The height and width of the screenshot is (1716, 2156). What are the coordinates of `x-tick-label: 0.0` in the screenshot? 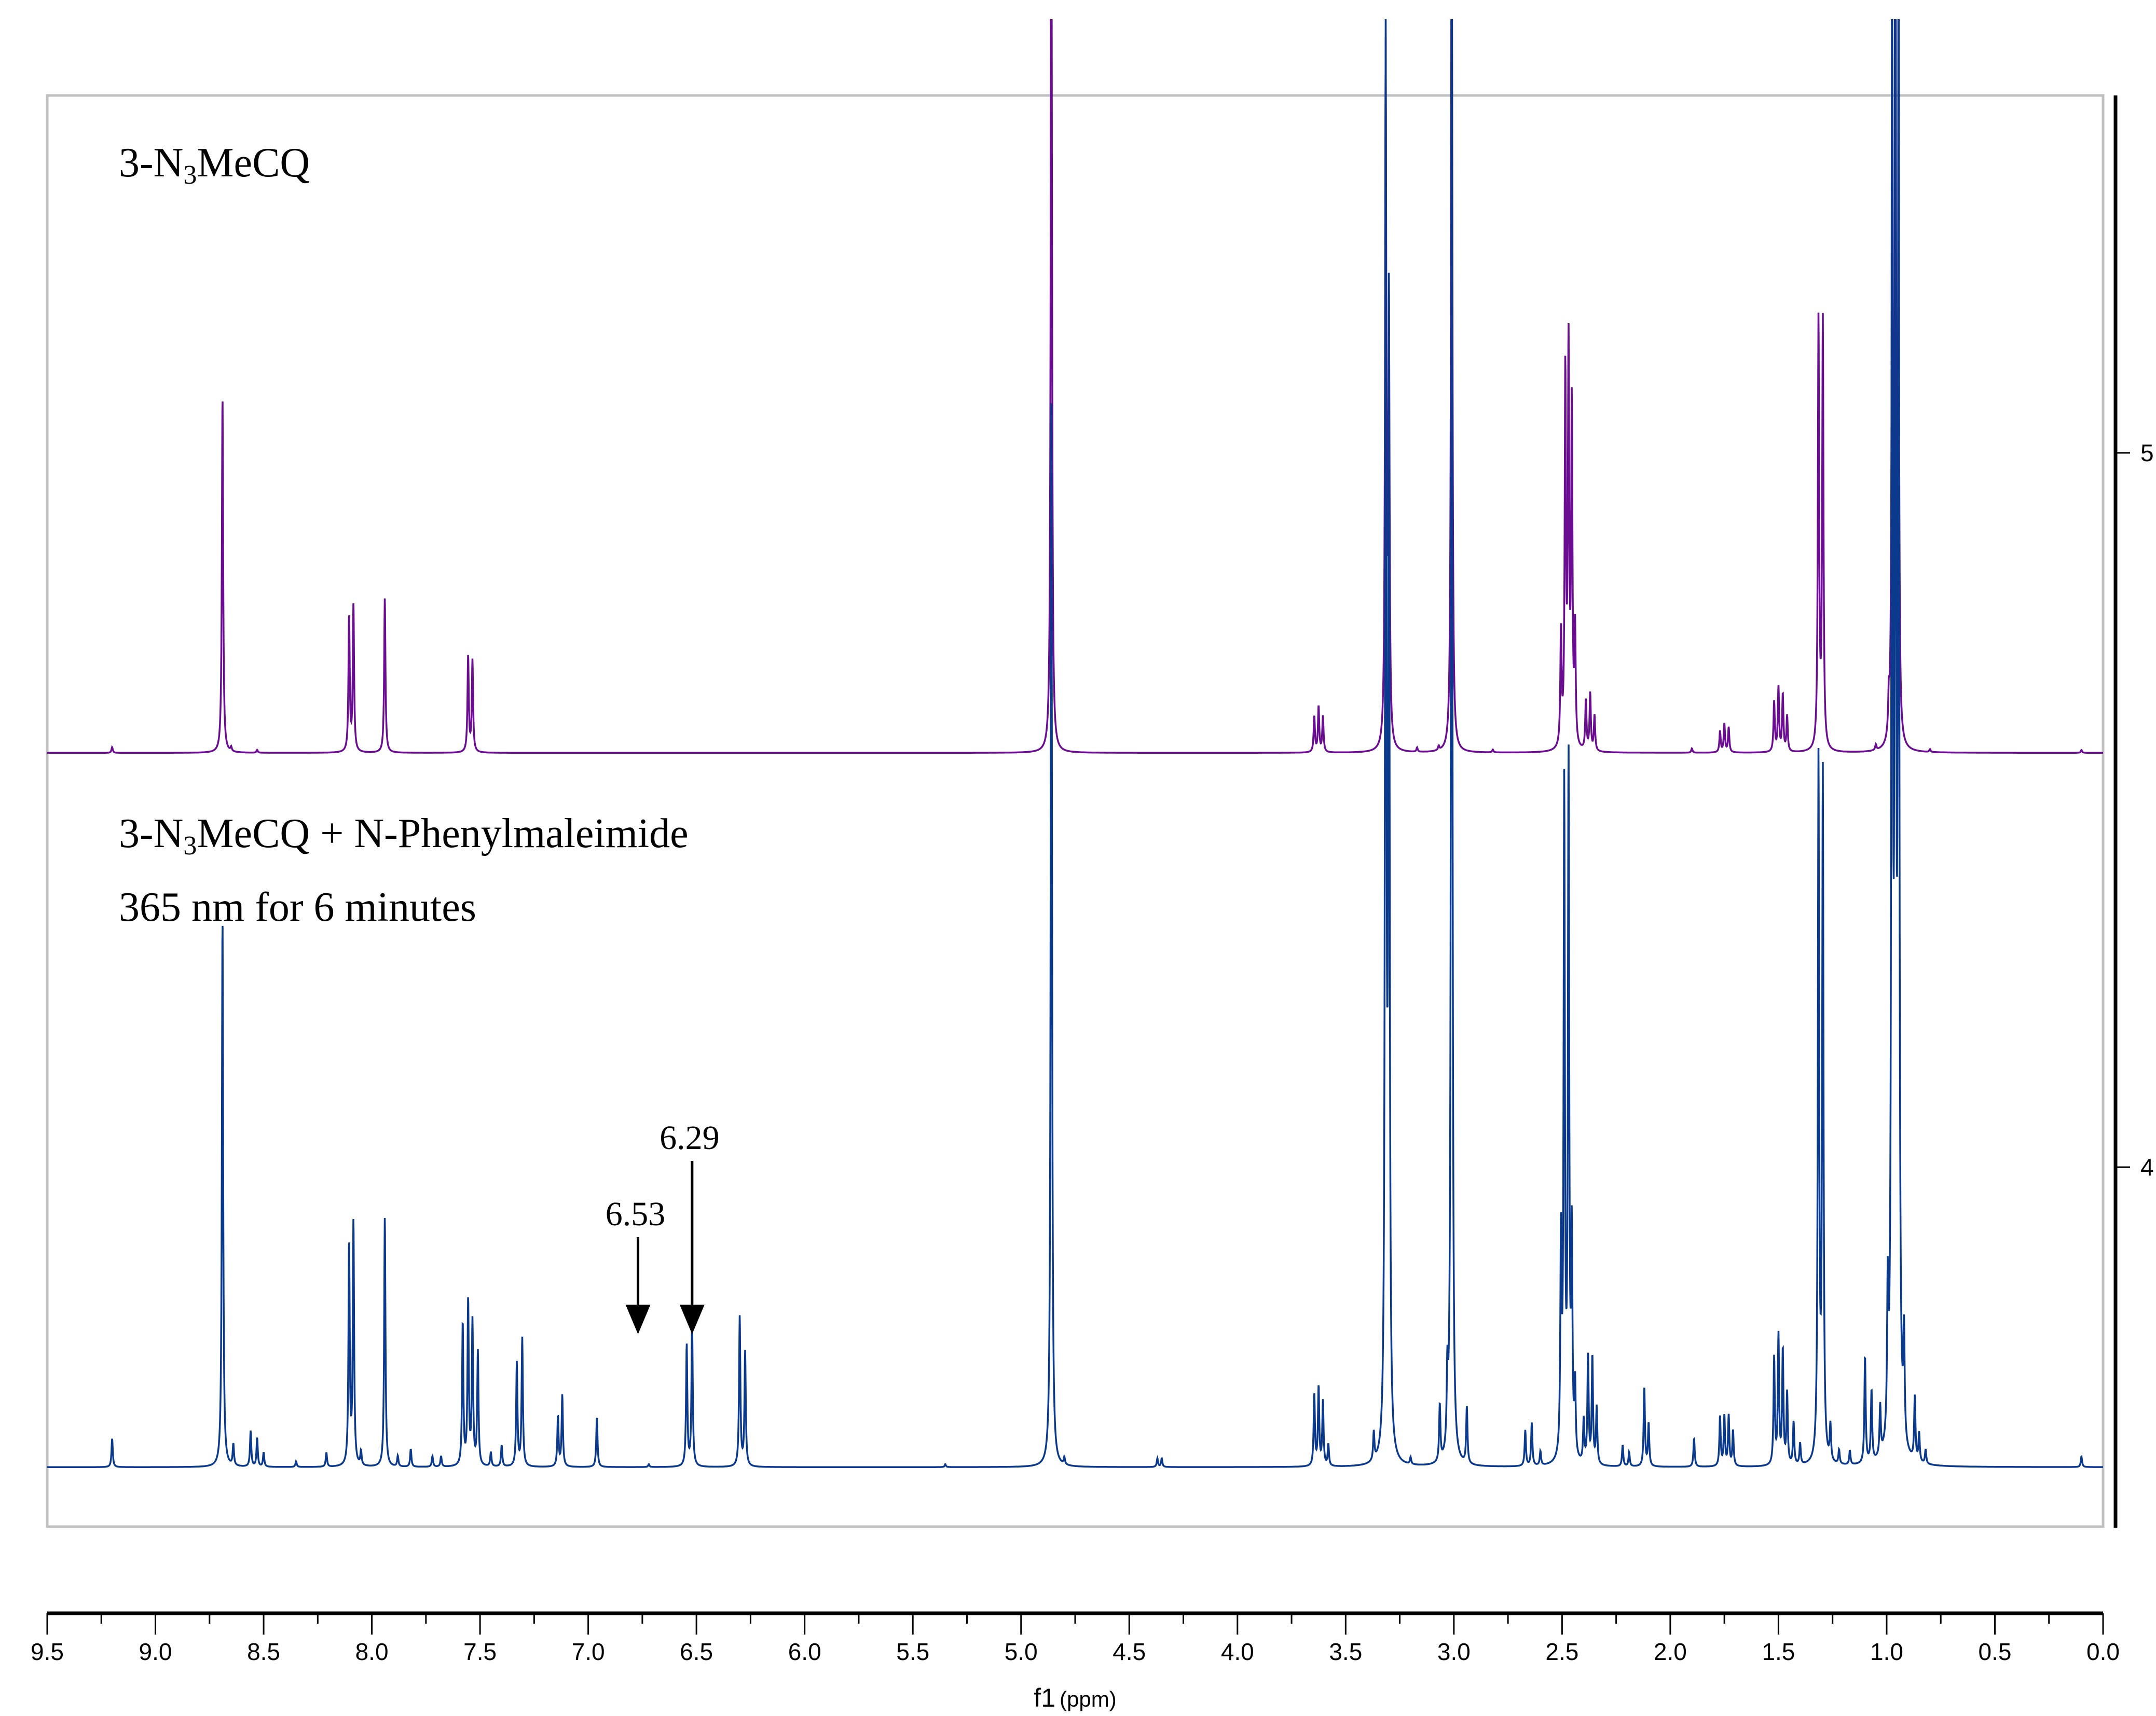 It's located at (2103, 1651).